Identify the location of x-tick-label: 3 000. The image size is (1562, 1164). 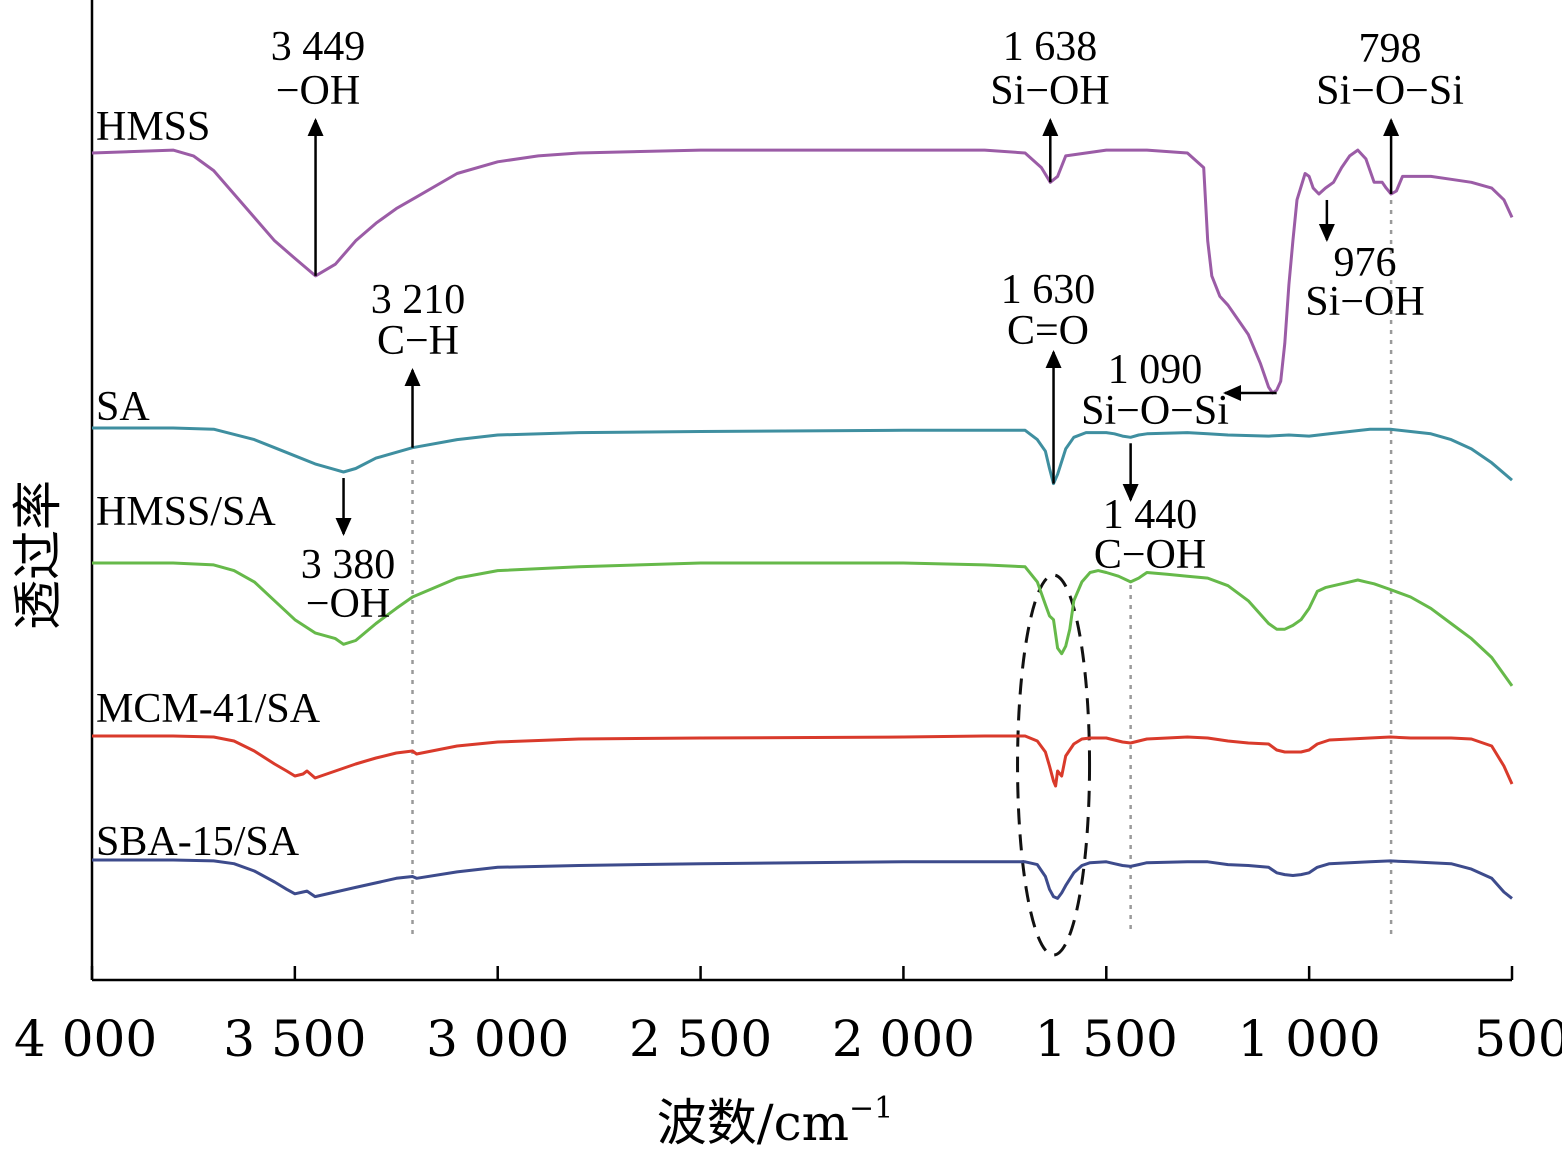
(497, 1039).